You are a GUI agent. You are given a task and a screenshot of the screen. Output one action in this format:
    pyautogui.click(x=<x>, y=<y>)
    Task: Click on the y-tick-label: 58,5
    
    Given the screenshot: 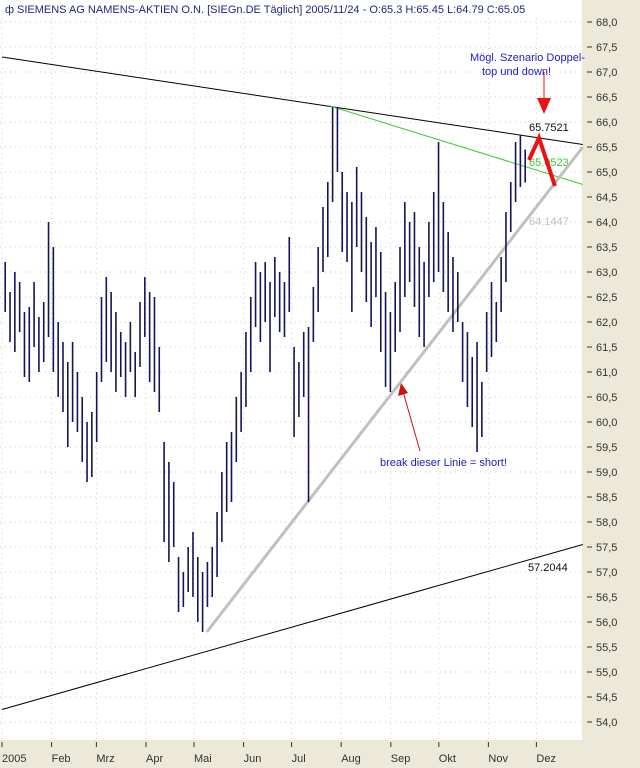 What is the action you would take?
    pyautogui.click(x=606, y=498)
    